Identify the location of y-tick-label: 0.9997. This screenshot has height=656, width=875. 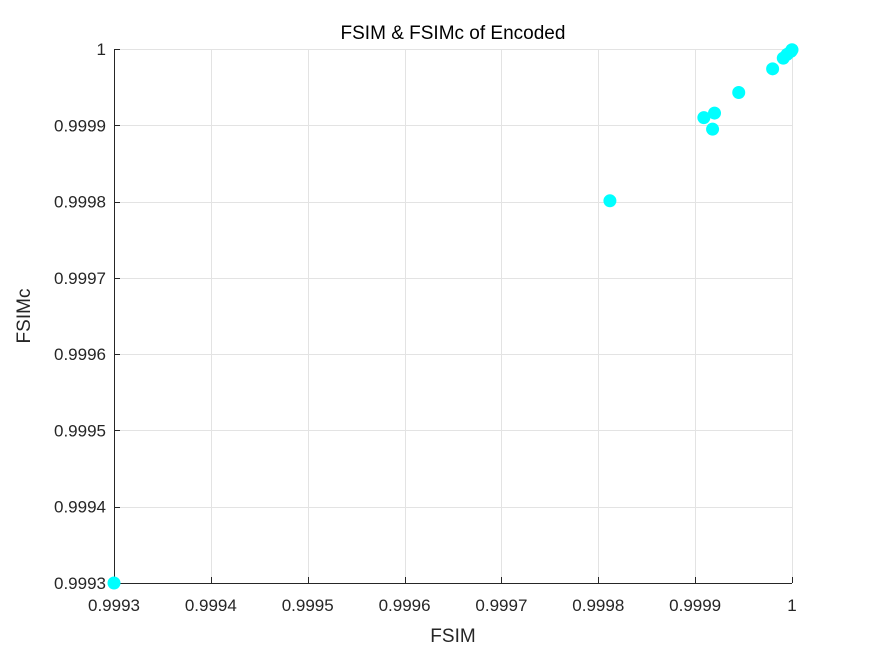
(80, 278).